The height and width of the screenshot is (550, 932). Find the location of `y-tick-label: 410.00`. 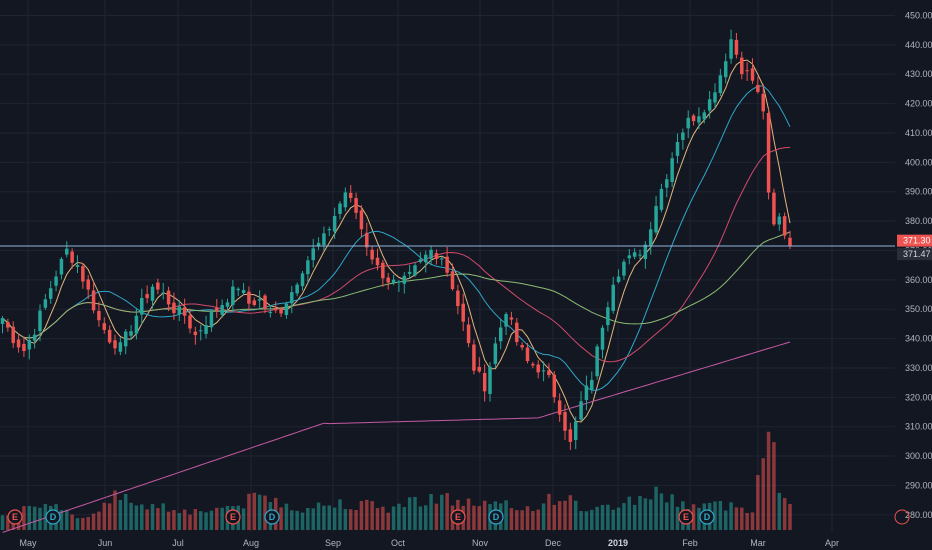

y-tick-label: 410.00 is located at coordinates (918, 133).